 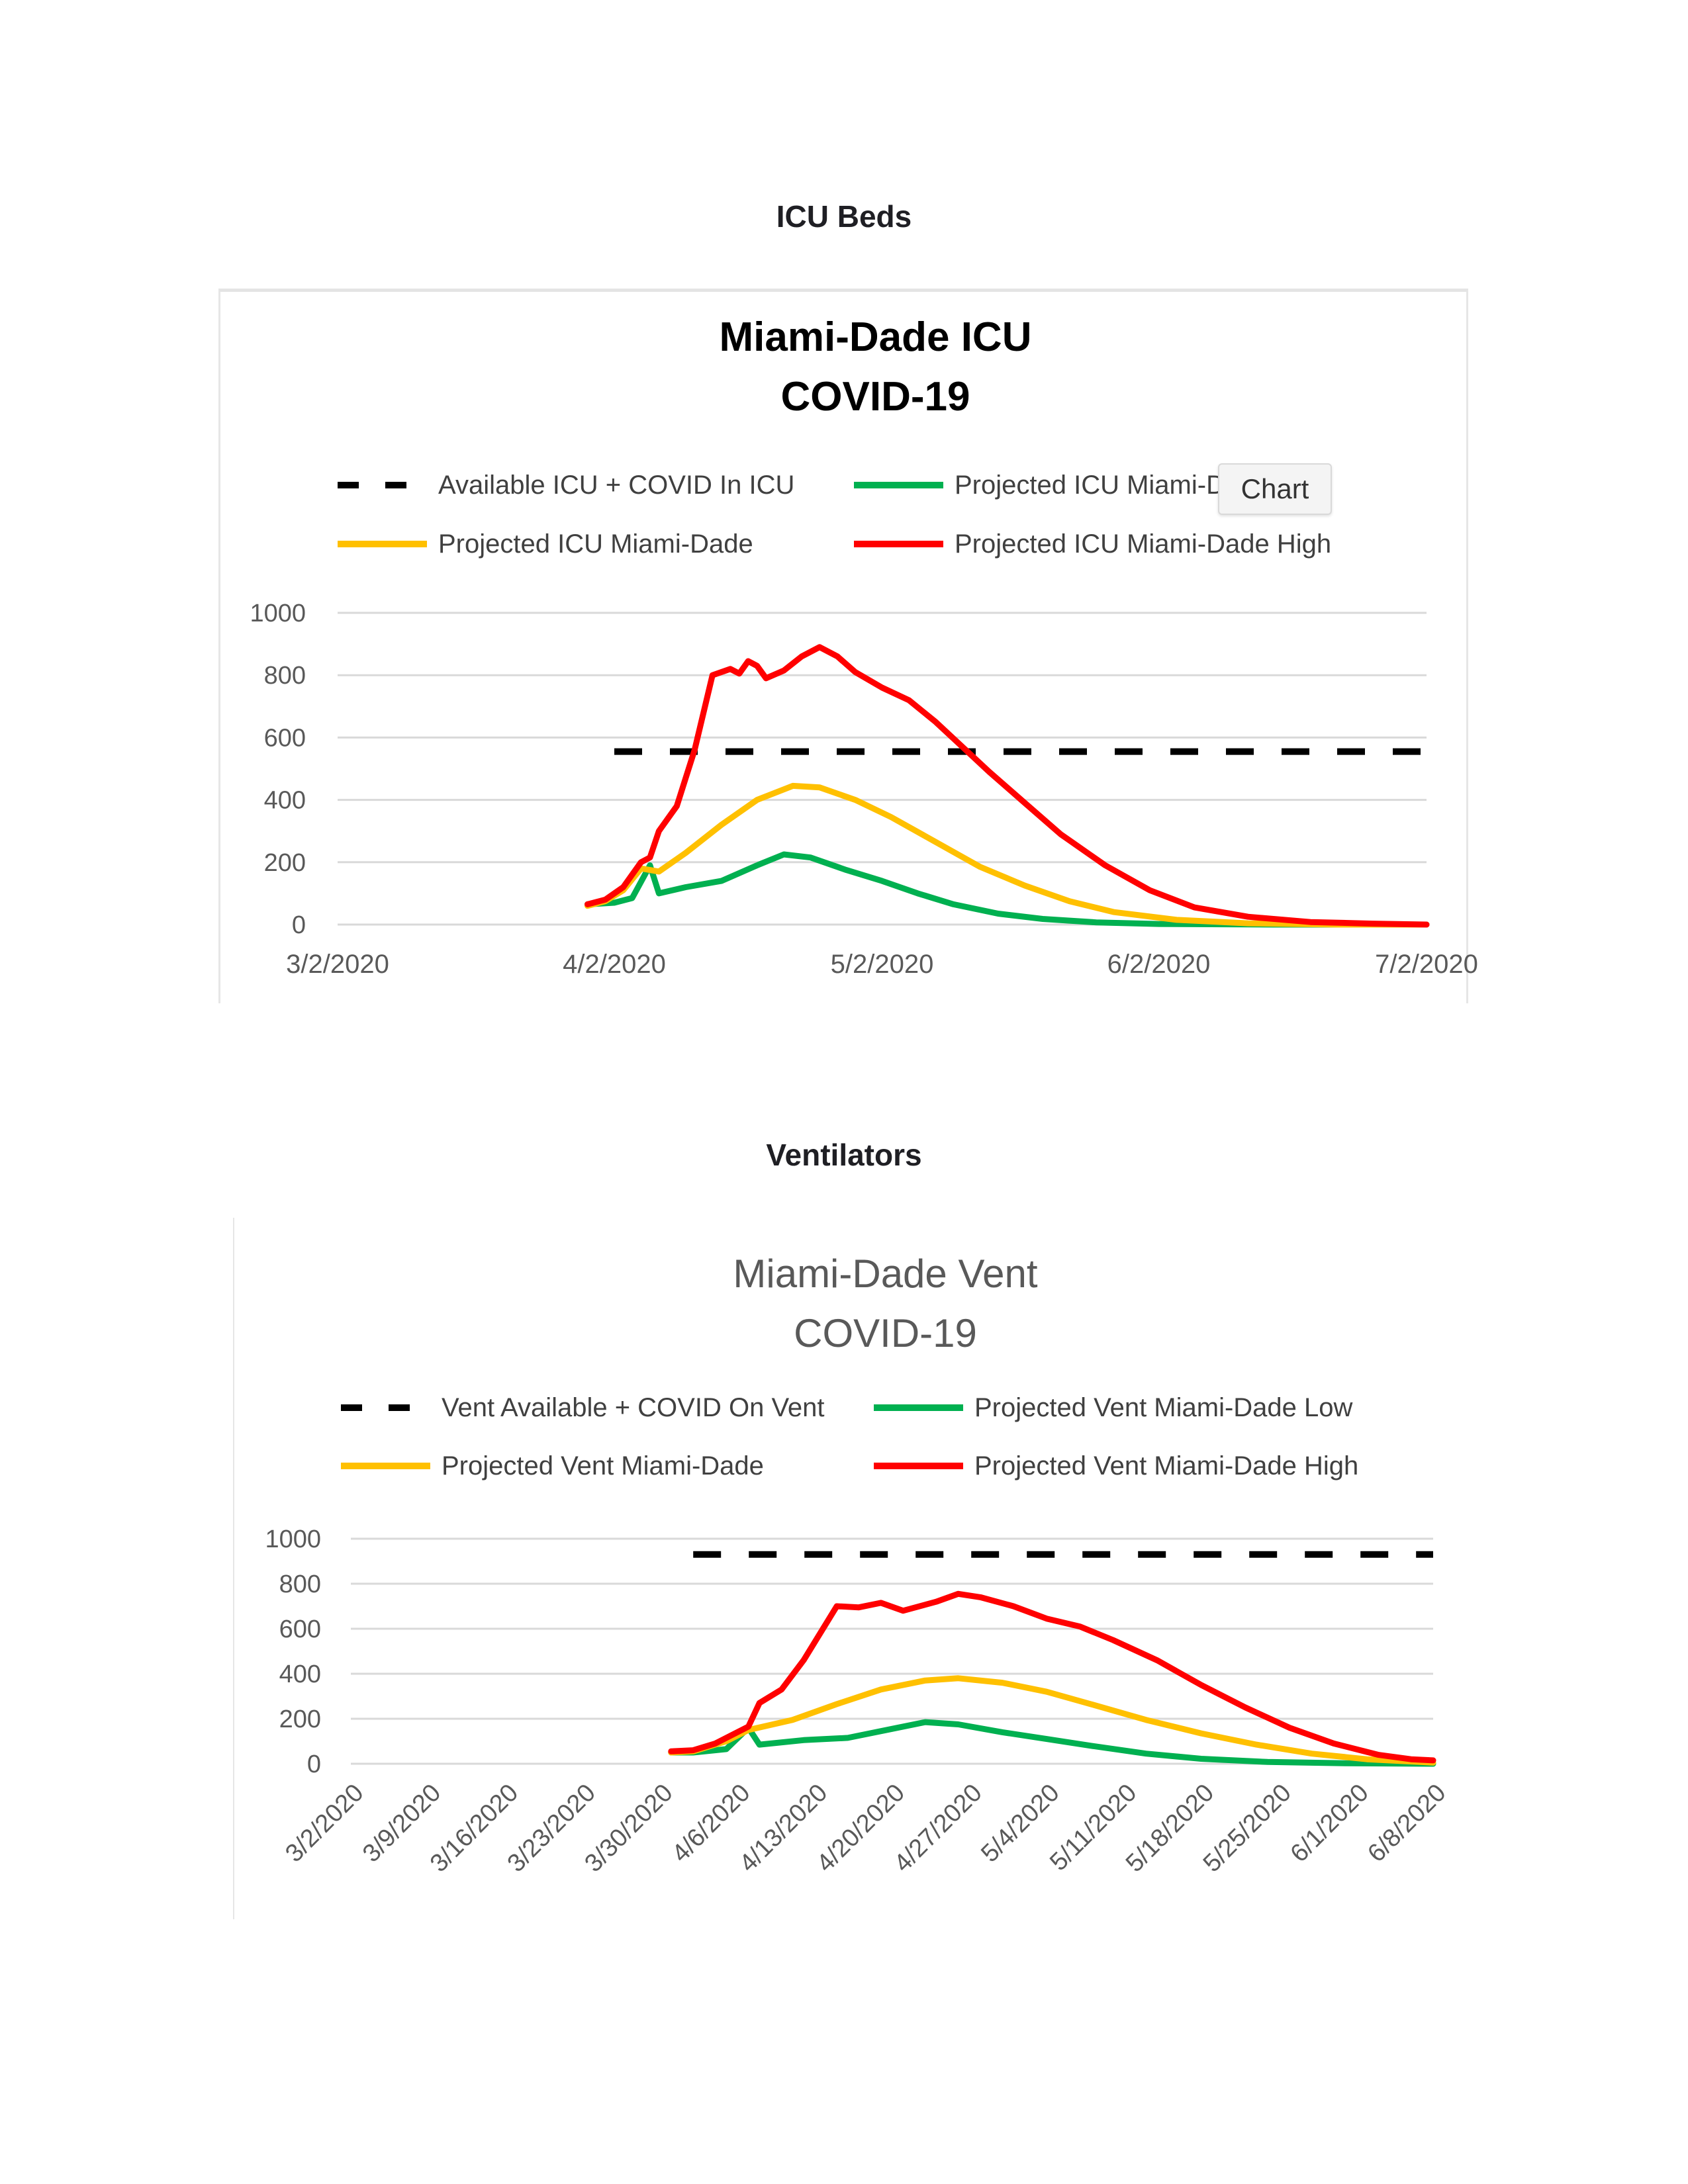 What do you see at coordinates (1159, 964) in the screenshot?
I see `icu-x-tick-label: 6/2/2020` at bounding box center [1159, 964].